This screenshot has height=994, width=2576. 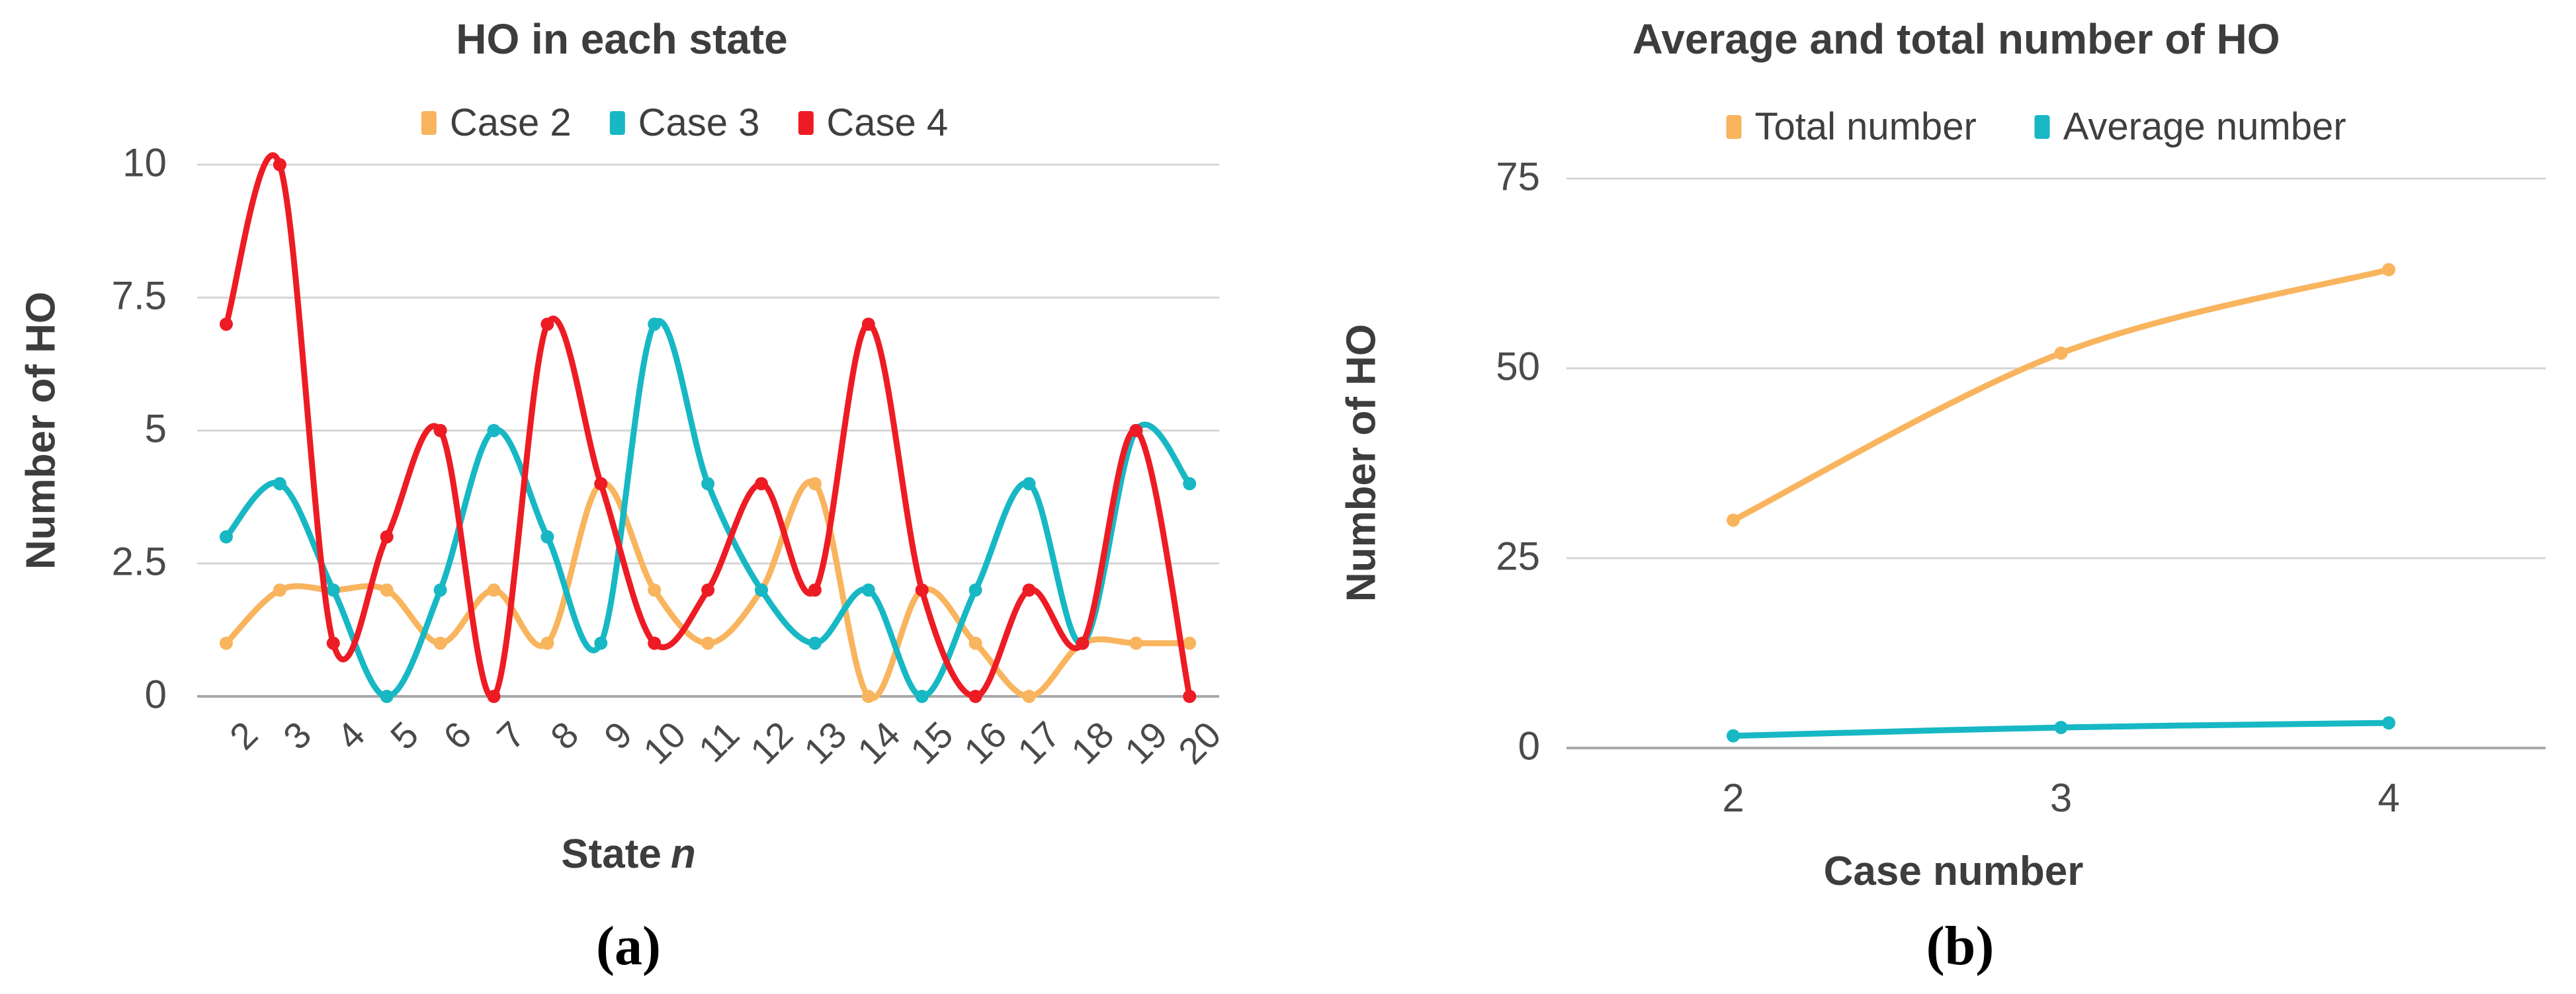 I want to click on chart-b-legend: Total number Average number, so click(x=2036, y=127).